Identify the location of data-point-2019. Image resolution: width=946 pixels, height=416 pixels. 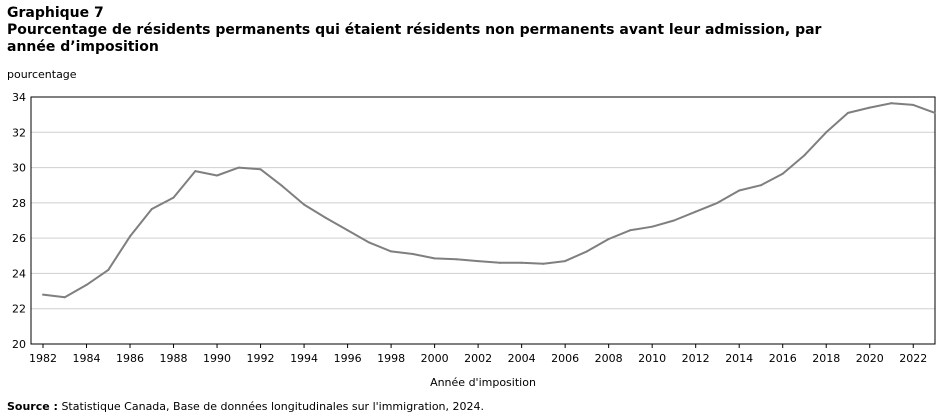
(847, 112).